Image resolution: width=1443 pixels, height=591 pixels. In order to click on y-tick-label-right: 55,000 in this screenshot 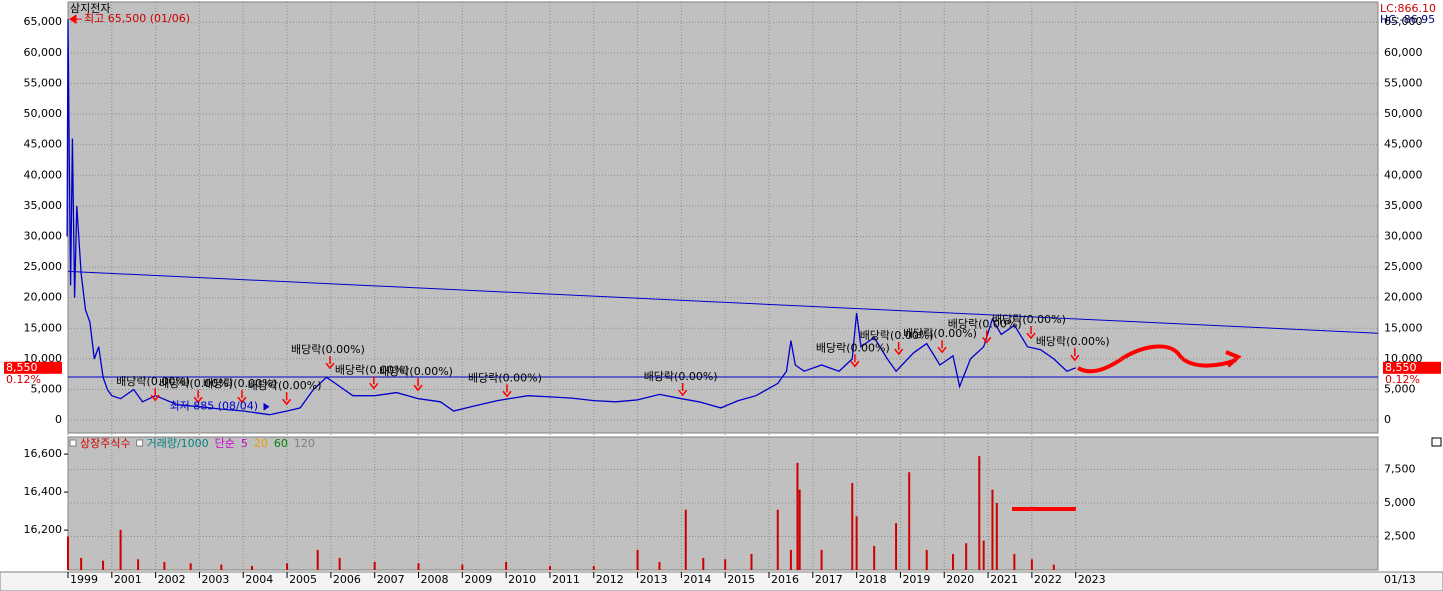, I will do `click(1403, 82)`.